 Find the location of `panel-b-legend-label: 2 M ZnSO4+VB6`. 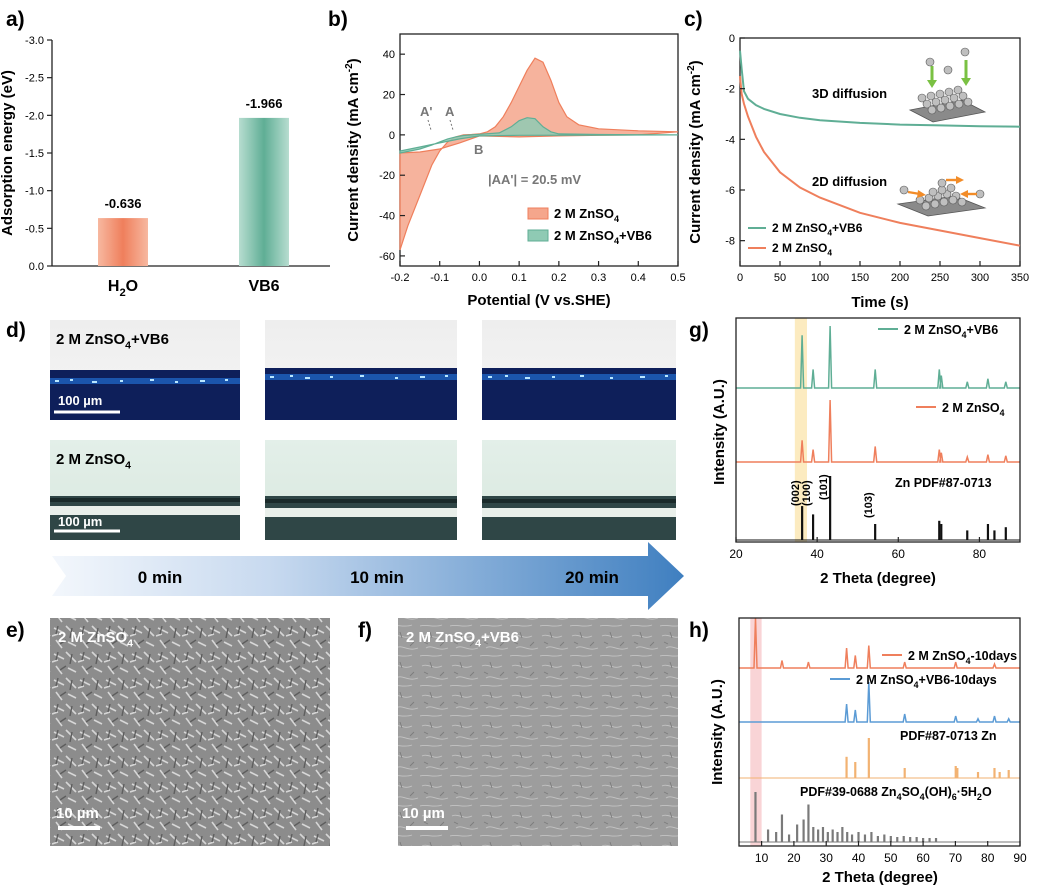

panel-b-legend-label: 2 M ZnSO4+VB6 is located at coordinates (603, 237).